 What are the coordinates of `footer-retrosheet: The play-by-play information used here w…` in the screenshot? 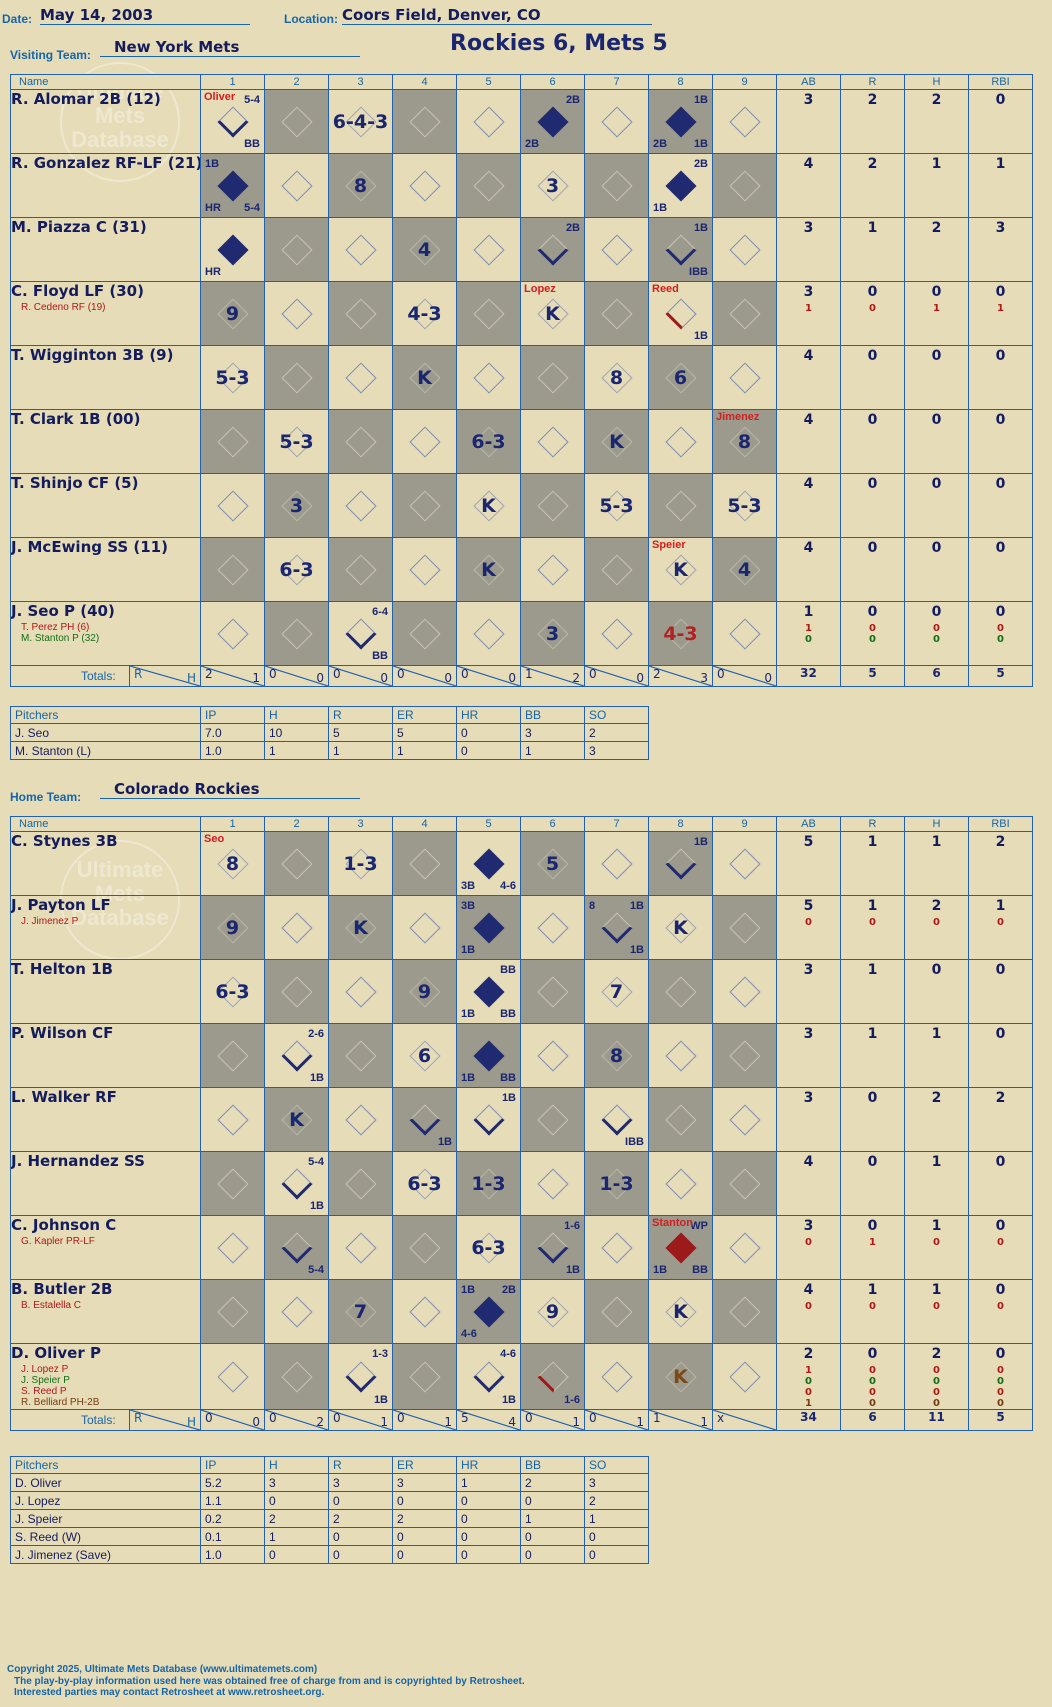 It's located at (269, 1681).